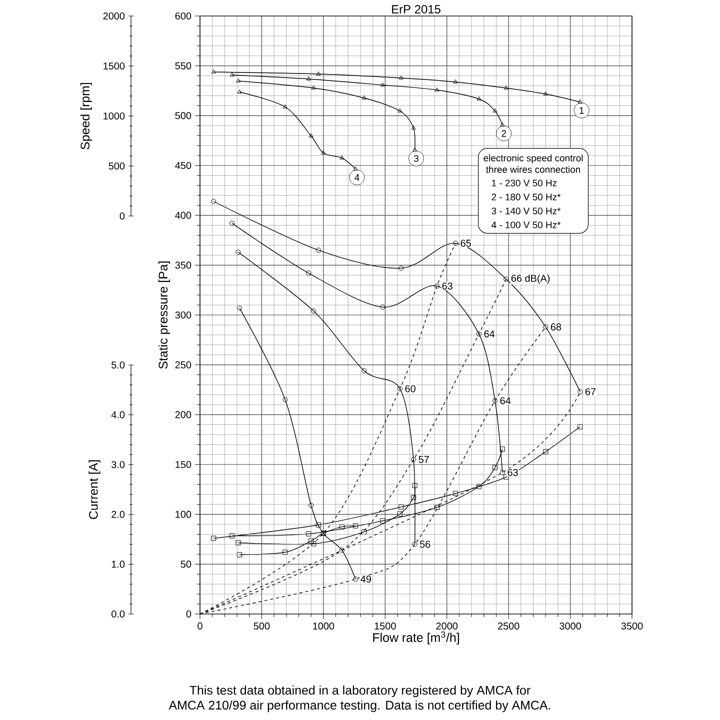  I want to click on series-label: 4, so click(357, 177).